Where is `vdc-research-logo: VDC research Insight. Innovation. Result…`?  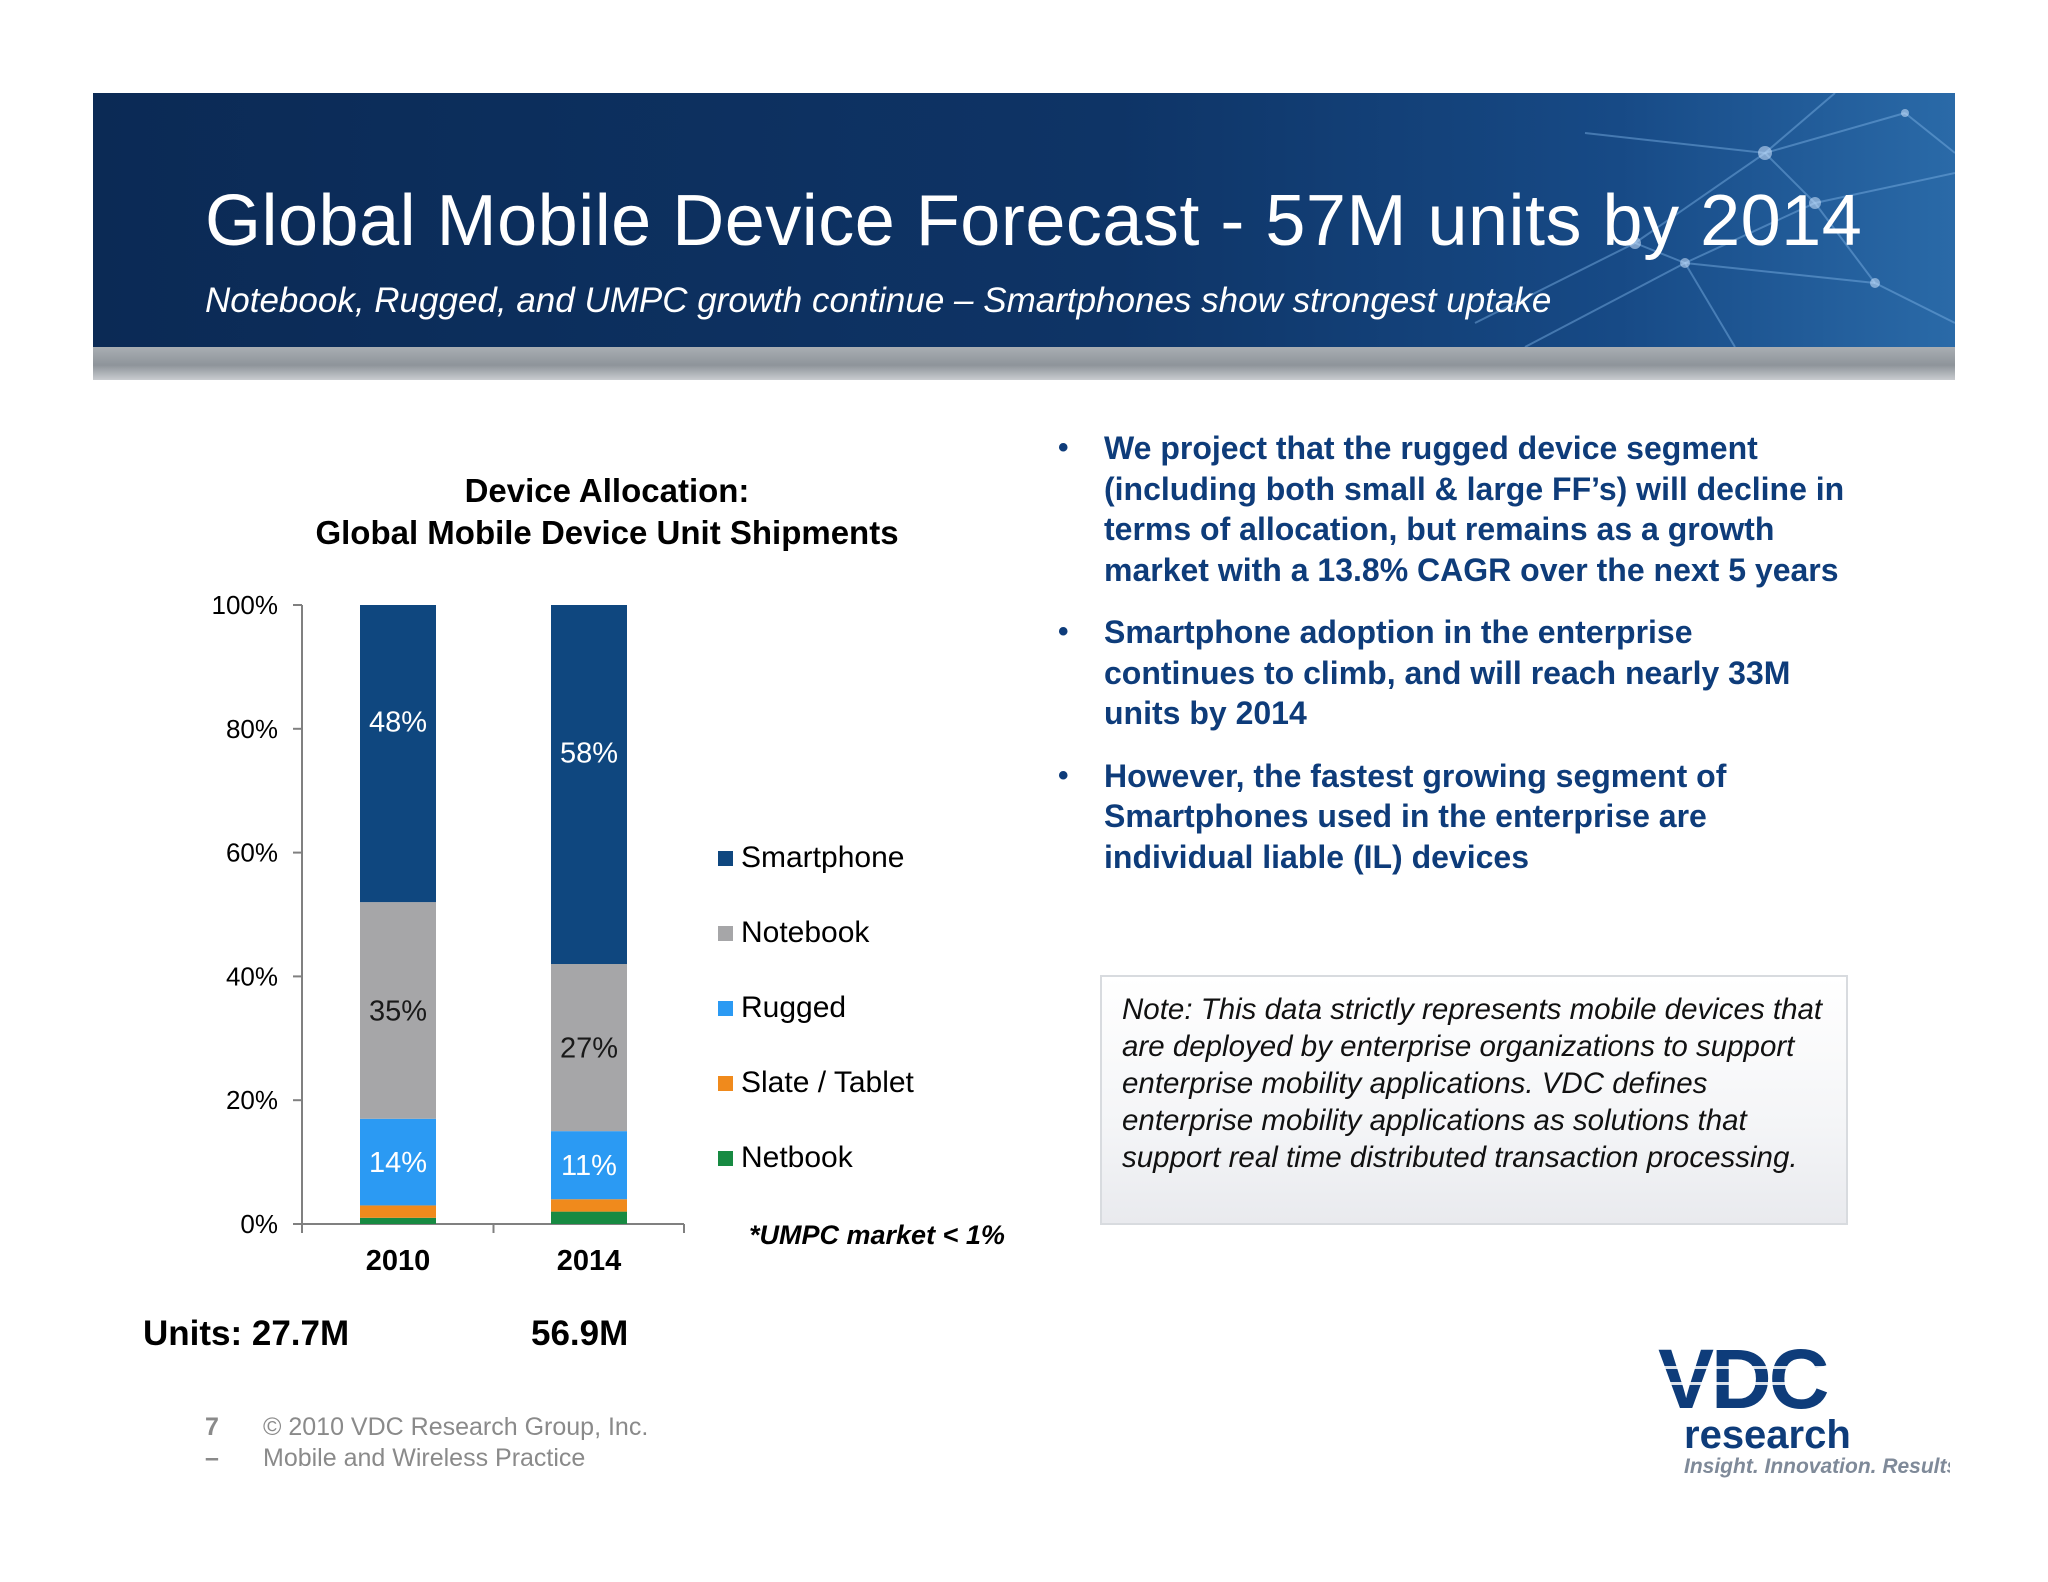 vdc-research-logo: VDC research Insight. Innovation. Result… is located at coordinates (1800, 1405).